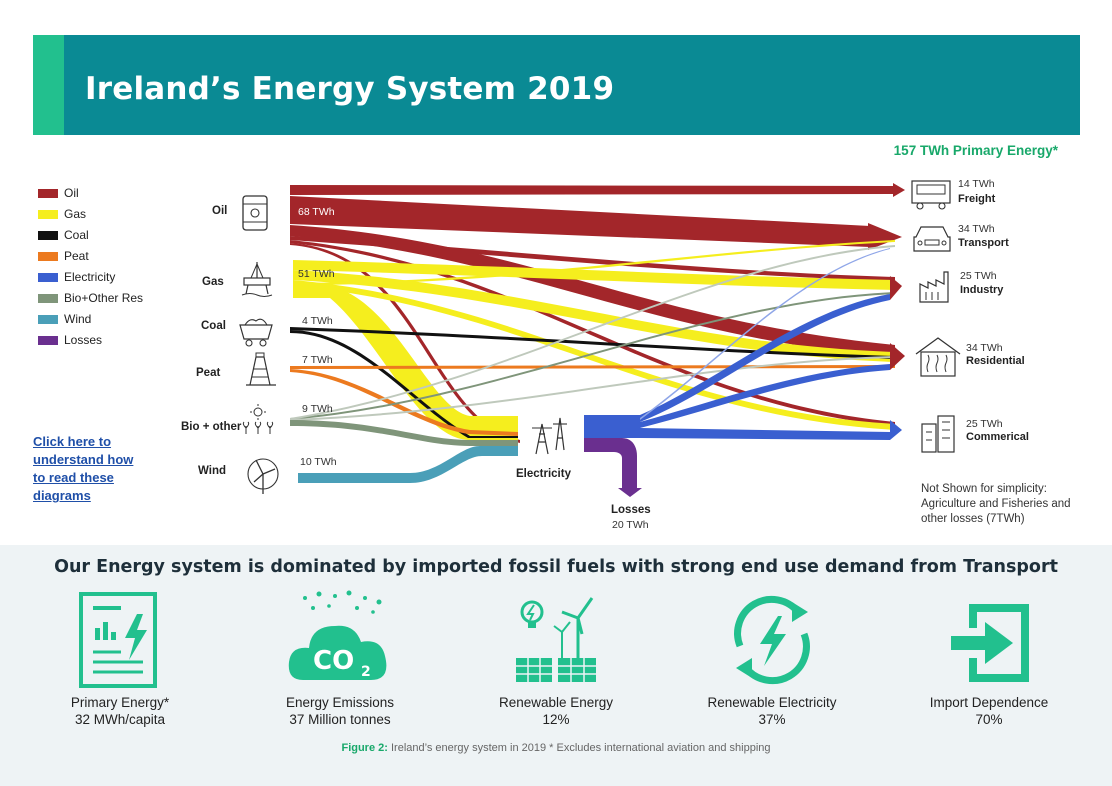 The height and width of the screenshot is (786, 1112). Describe the element at coordinates (556, 85) in the screenshot. I see `header-band: Ireland’s Energy System 2019` at that location.